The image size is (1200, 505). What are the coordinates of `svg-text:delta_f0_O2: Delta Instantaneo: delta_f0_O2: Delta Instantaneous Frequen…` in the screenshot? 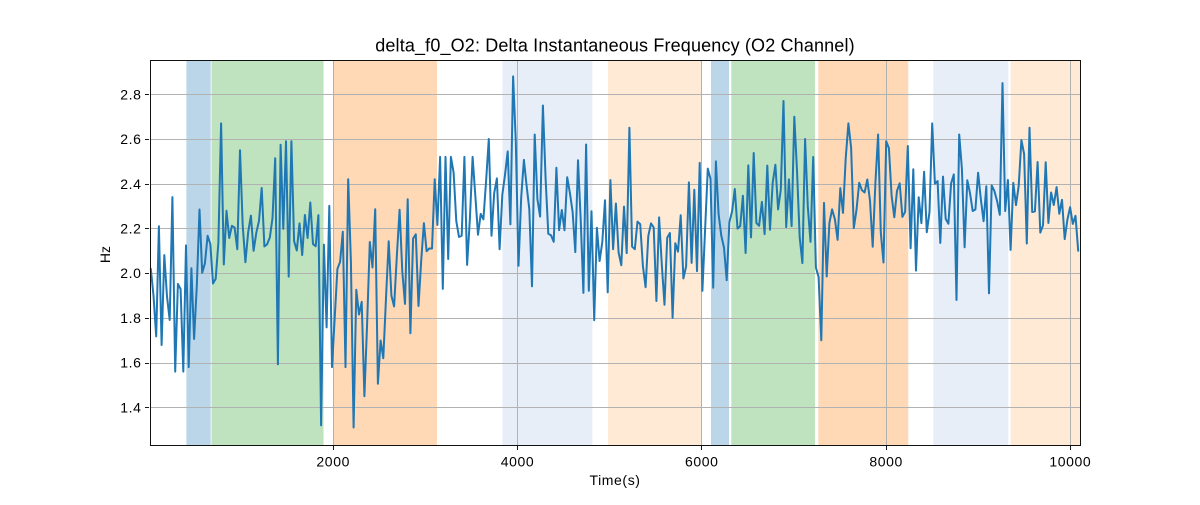 It's located at (615, 46).